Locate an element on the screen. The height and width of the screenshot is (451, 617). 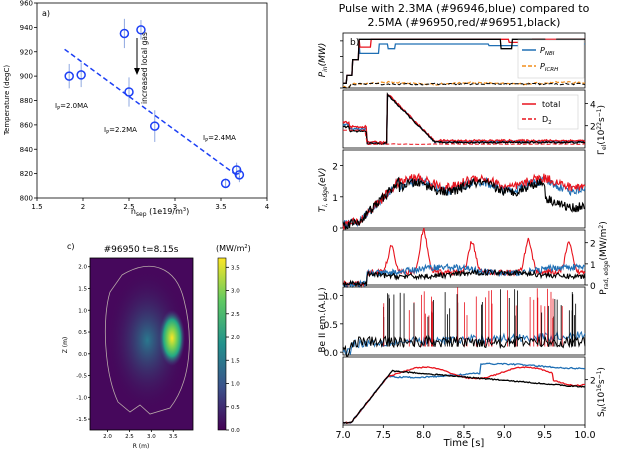
y-tick-label: 860 is located at coordinates (26, 125).